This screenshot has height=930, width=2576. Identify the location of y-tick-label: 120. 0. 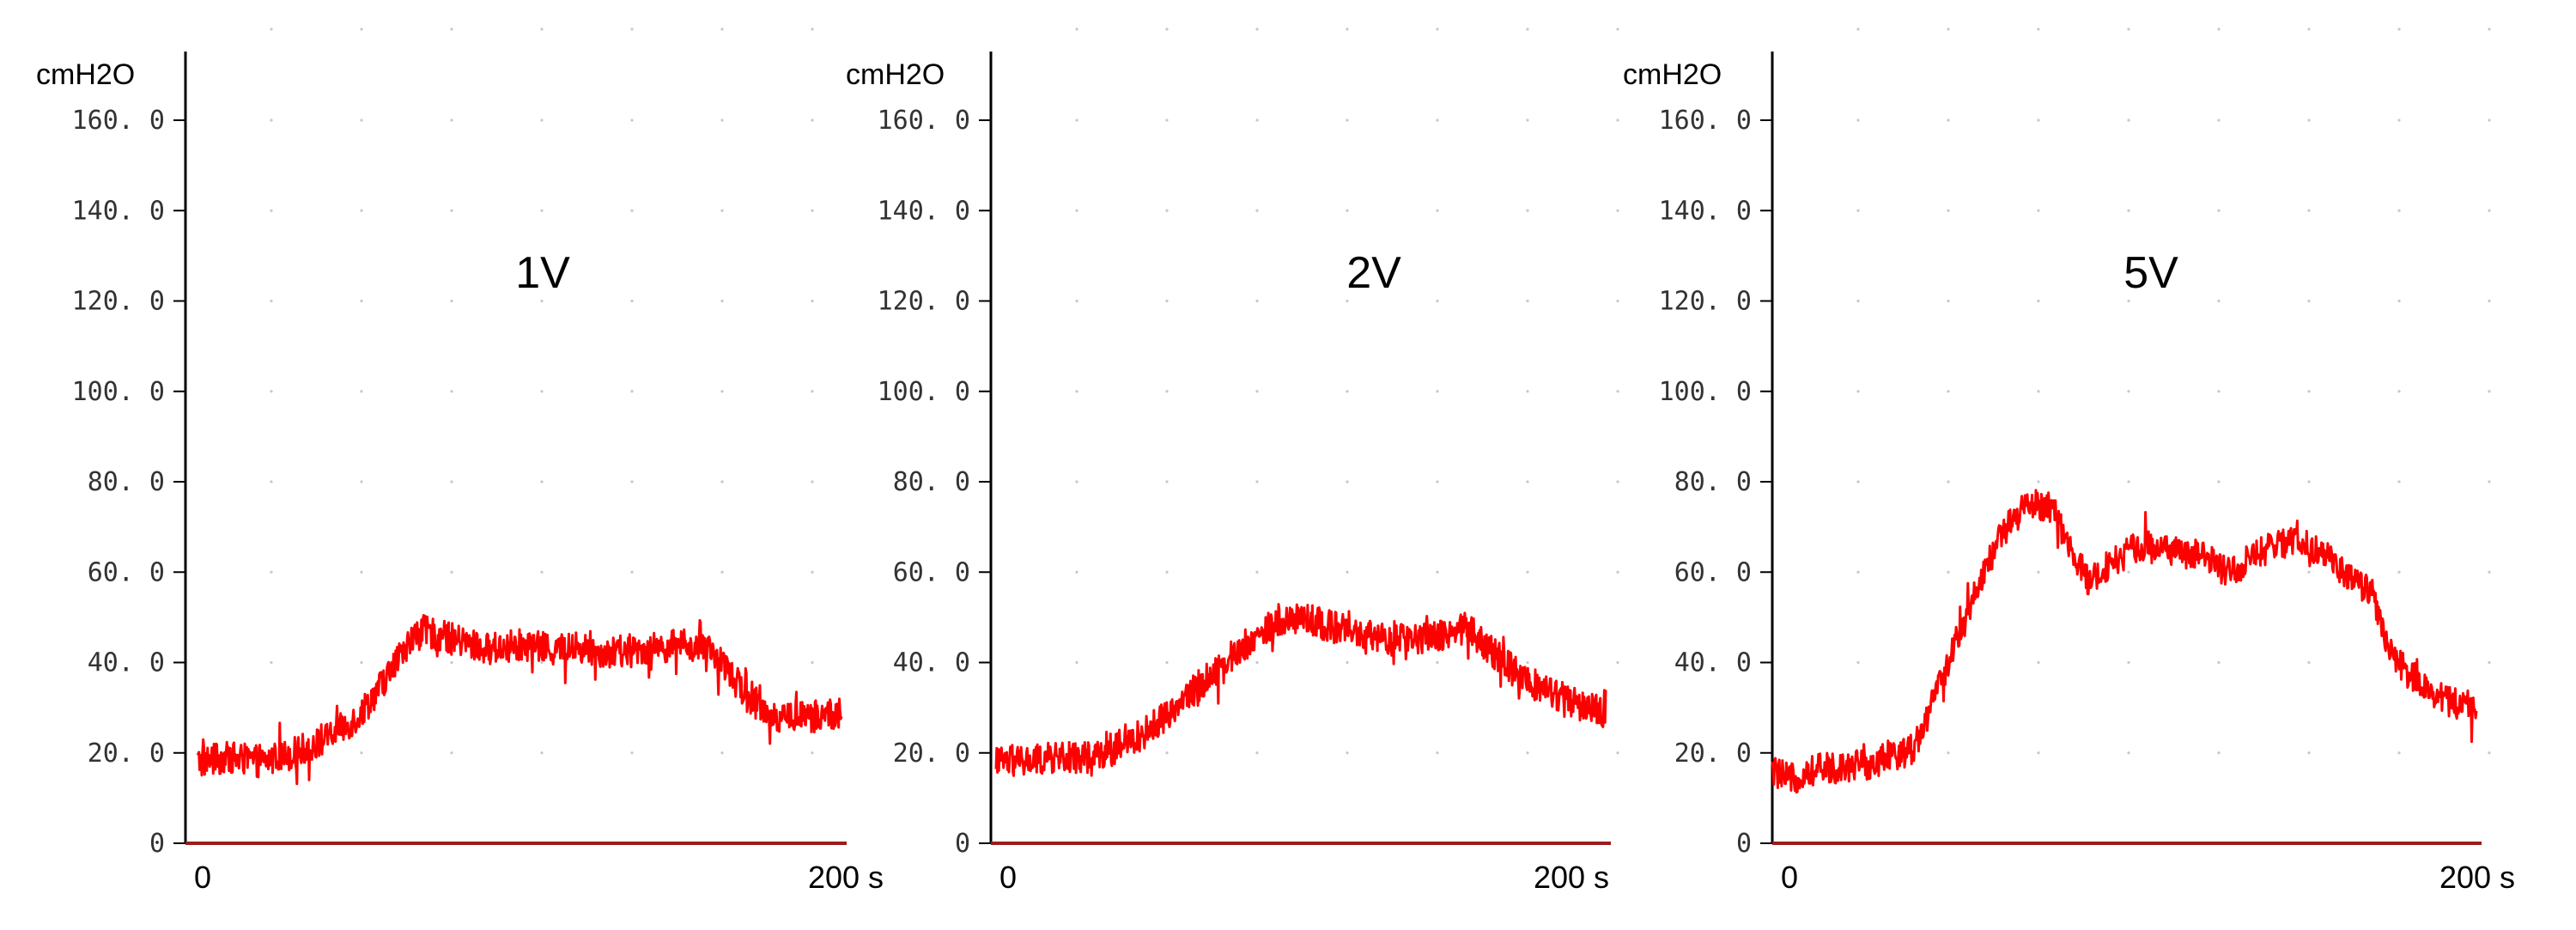
(1705, 302).